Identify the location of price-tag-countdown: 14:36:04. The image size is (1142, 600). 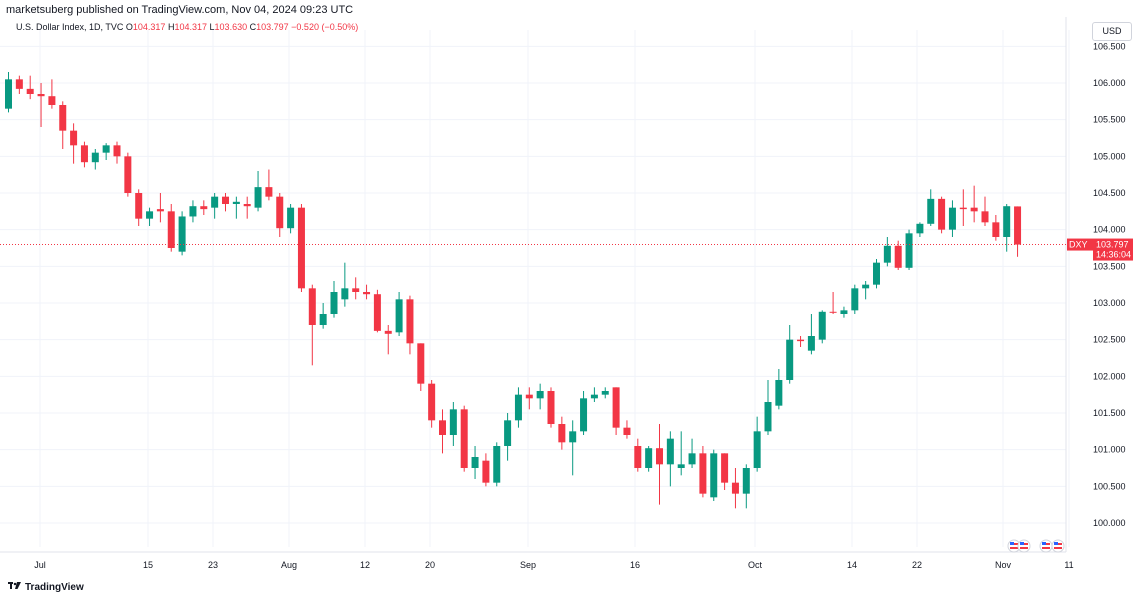
(1113, 255).